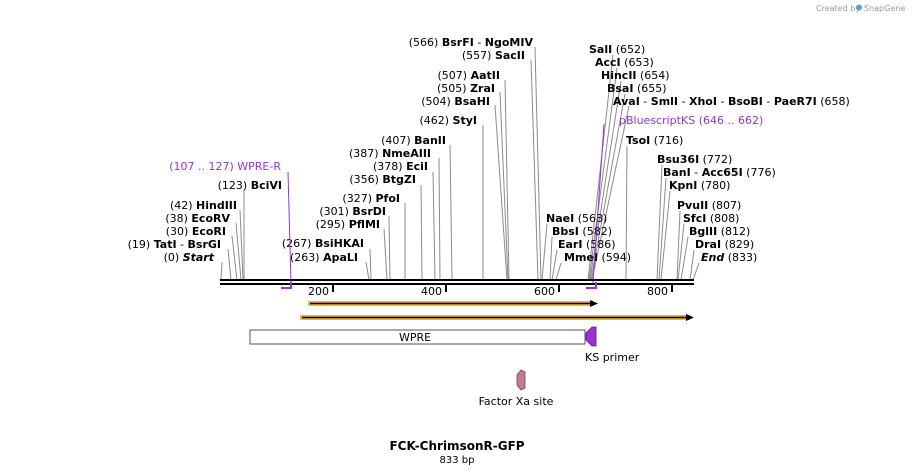 The image size is (914, 475). I want to click on ruler-label-200: 200, so click(318, 291).